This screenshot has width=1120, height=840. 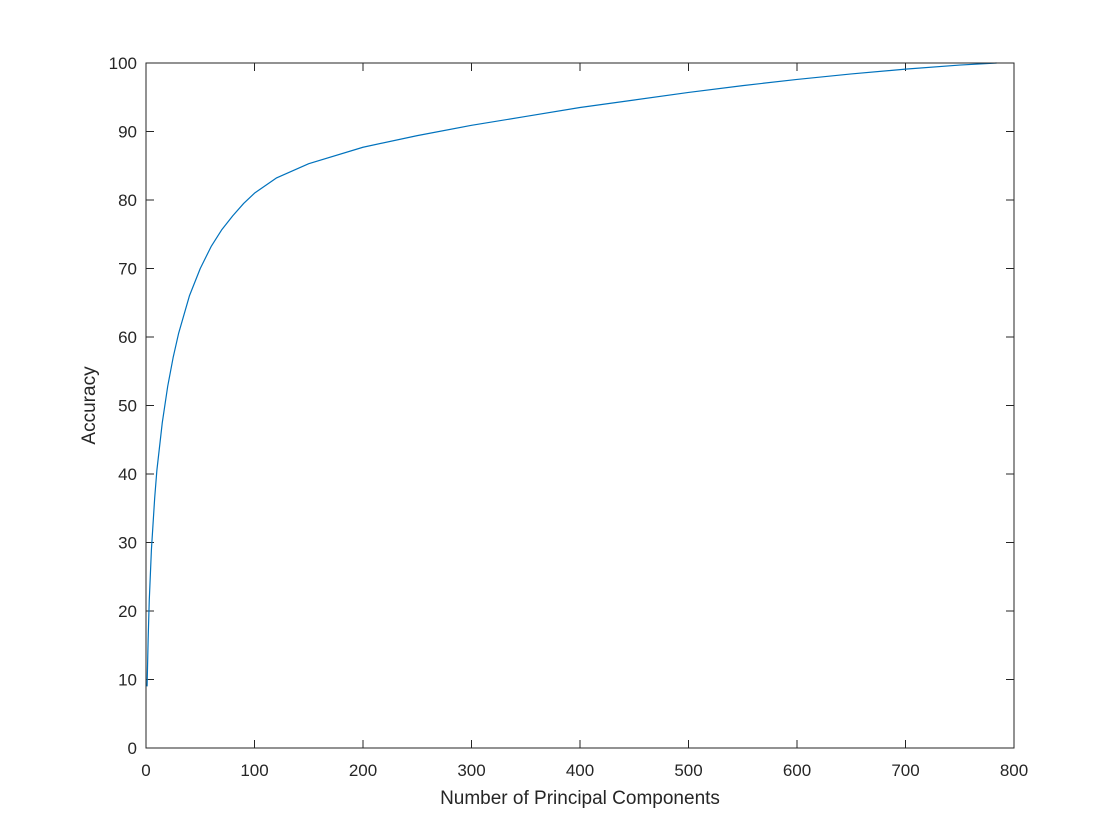 What do you see at coordinates (127, 406) in the screenshot?
I see `y-tick-label: 50` at bounding box center [127, 406].